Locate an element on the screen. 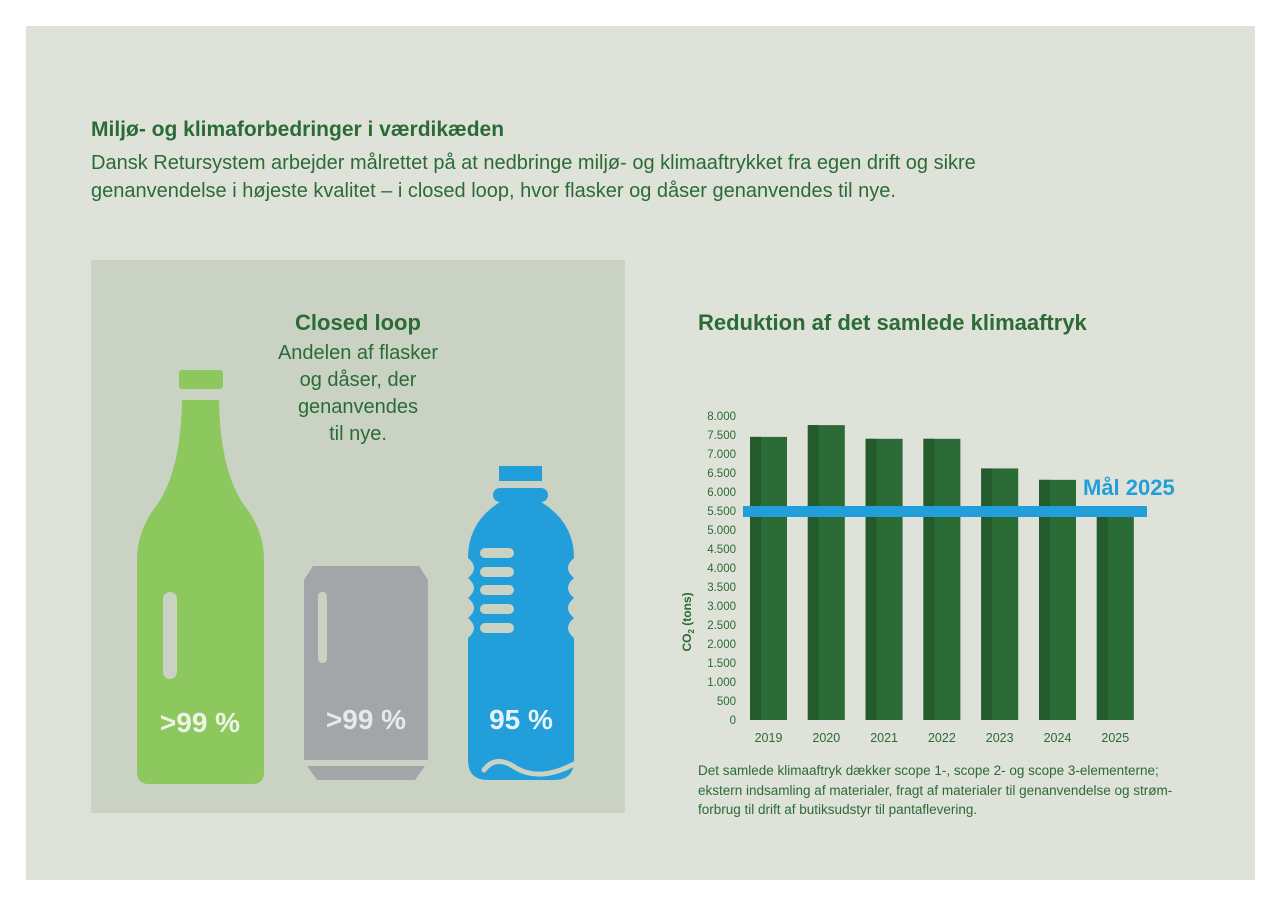  can-icon is located at coordinates (366, 673).